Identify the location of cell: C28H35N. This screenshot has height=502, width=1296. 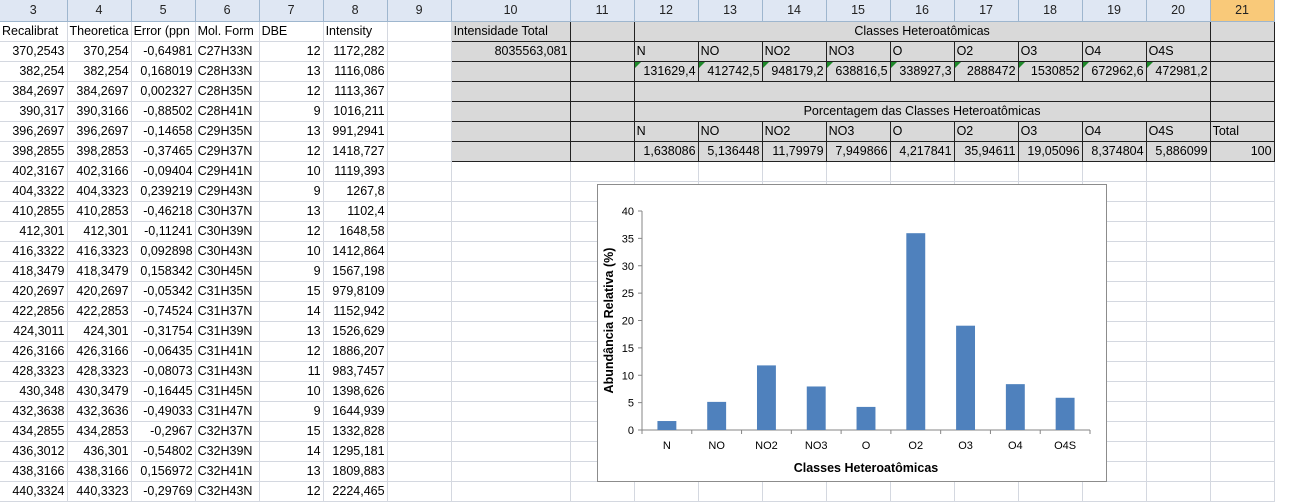
(227, 91).